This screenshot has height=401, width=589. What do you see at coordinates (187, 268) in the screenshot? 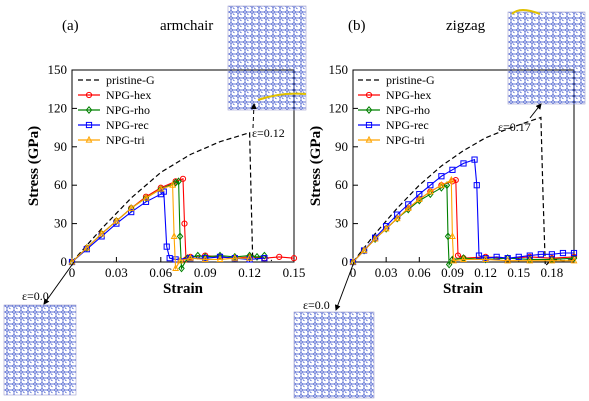
I see `panel-a-x-ticks: 0 0.03 0.06 0.09 0.12 0.15` at bounding box center [187, 268].